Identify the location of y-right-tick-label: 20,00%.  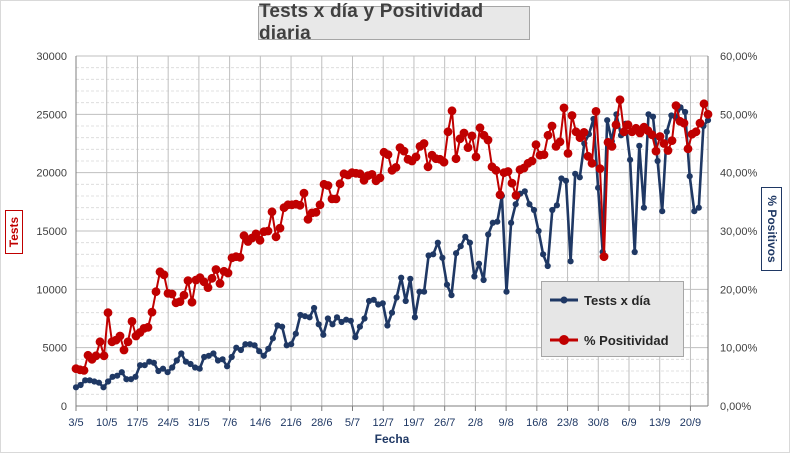
(739, 290).